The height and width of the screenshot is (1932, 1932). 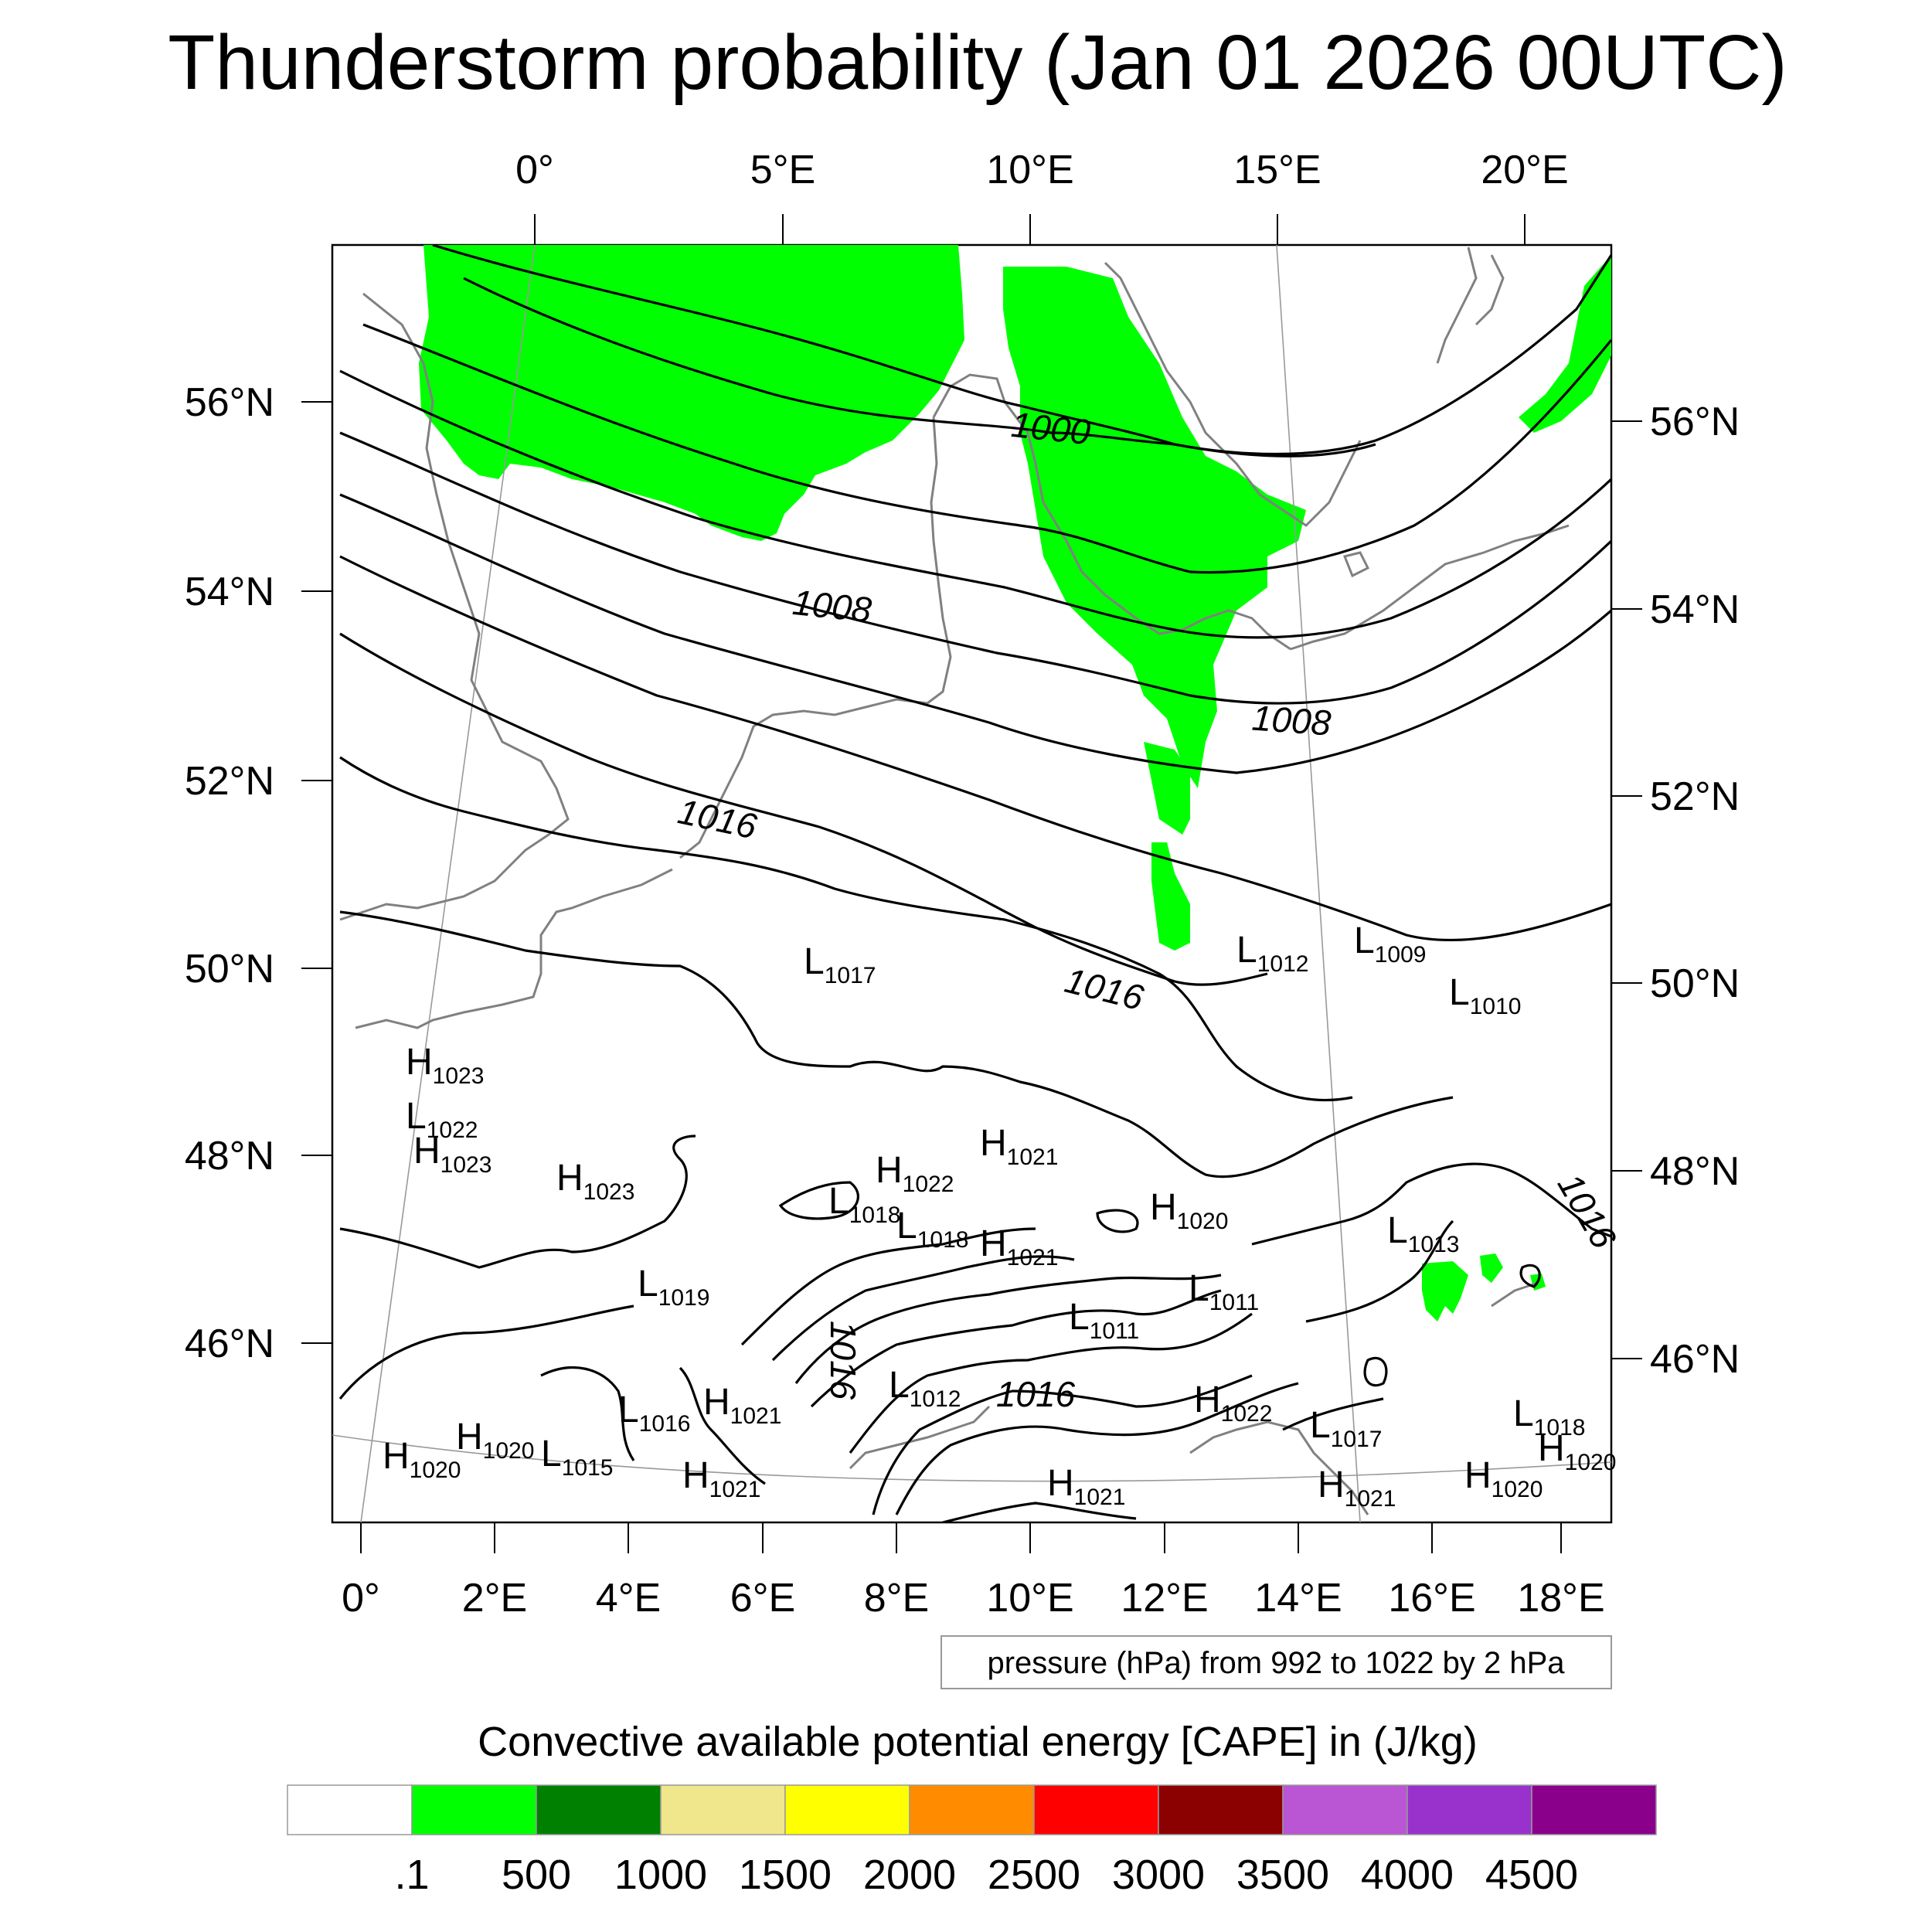 I want to click on coast-sweden, so click(x=1233, y=394).